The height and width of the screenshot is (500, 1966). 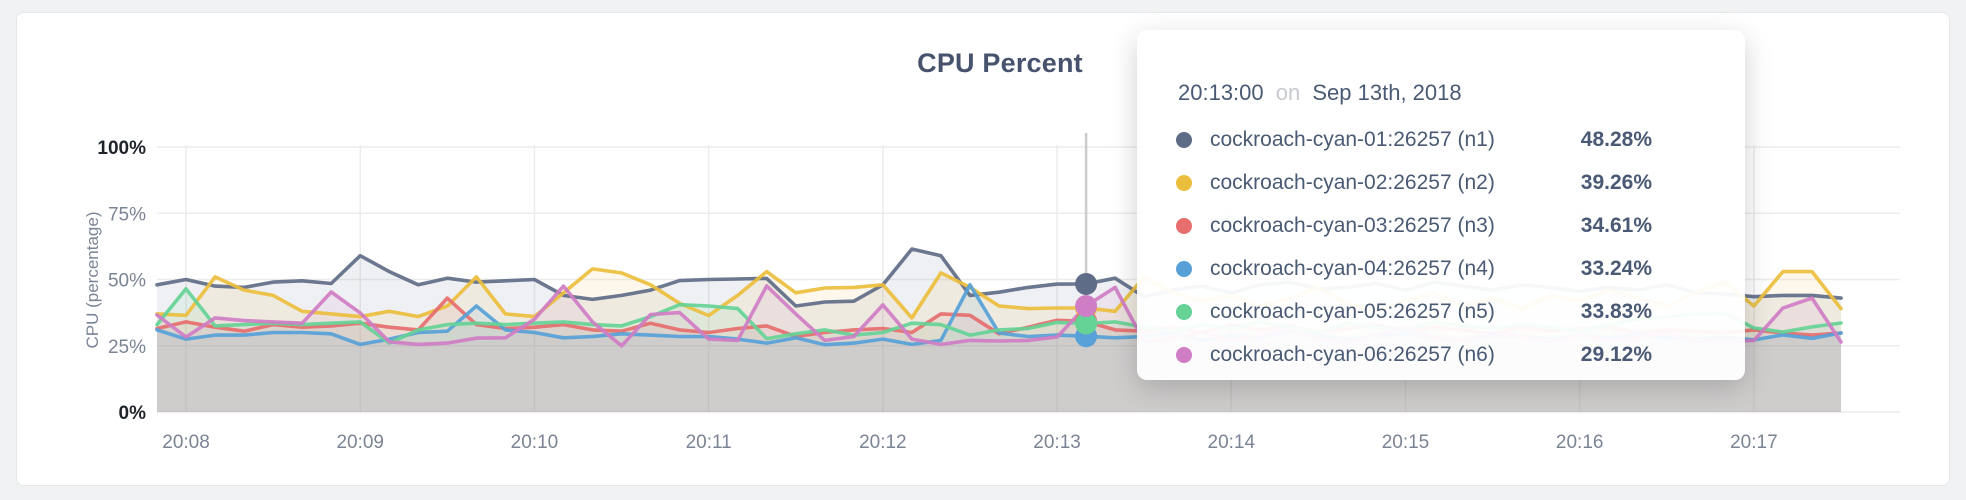 I want to click on tooltip-series-label: cockroach-cyan-01:26257 (n1), so click(x=1352, y=139).